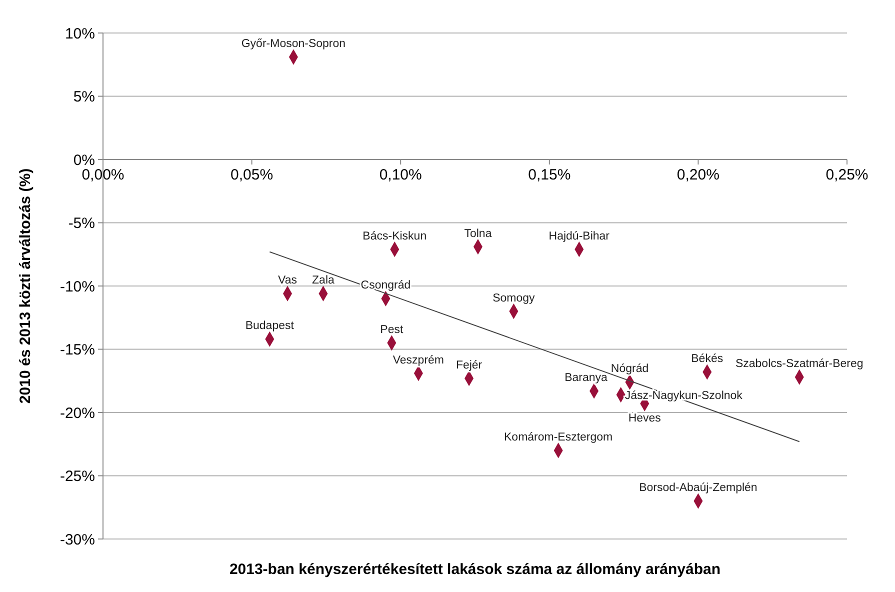 Image resolution: width=895 pixels, height=592 pixels. Describe the element at coordinates (799, 364) in the screenshot. I see `annotation: Szabolcs-Szatmár-Bereg` at that location.